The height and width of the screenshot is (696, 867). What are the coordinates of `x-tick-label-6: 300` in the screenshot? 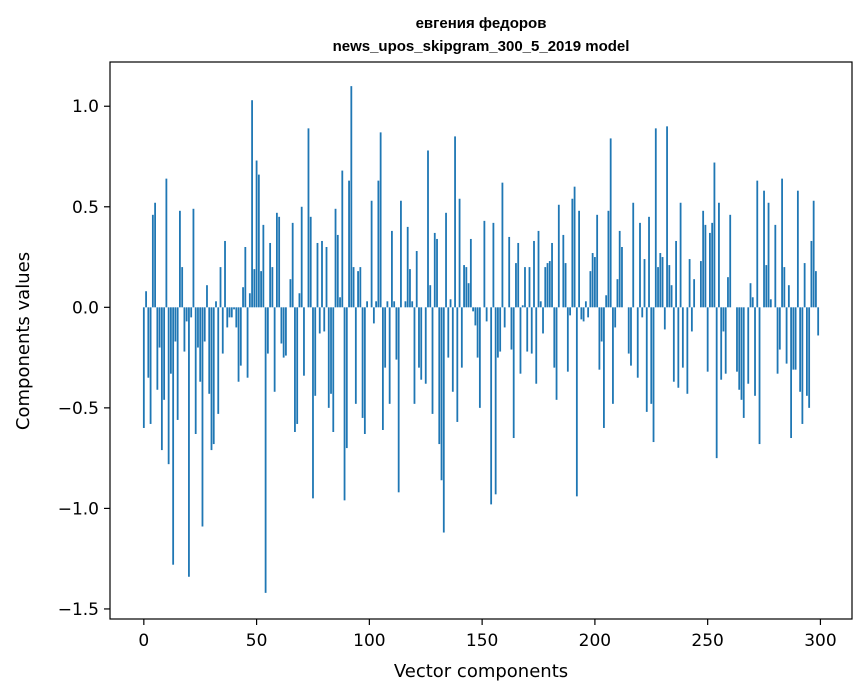 It's located at (820, 641).